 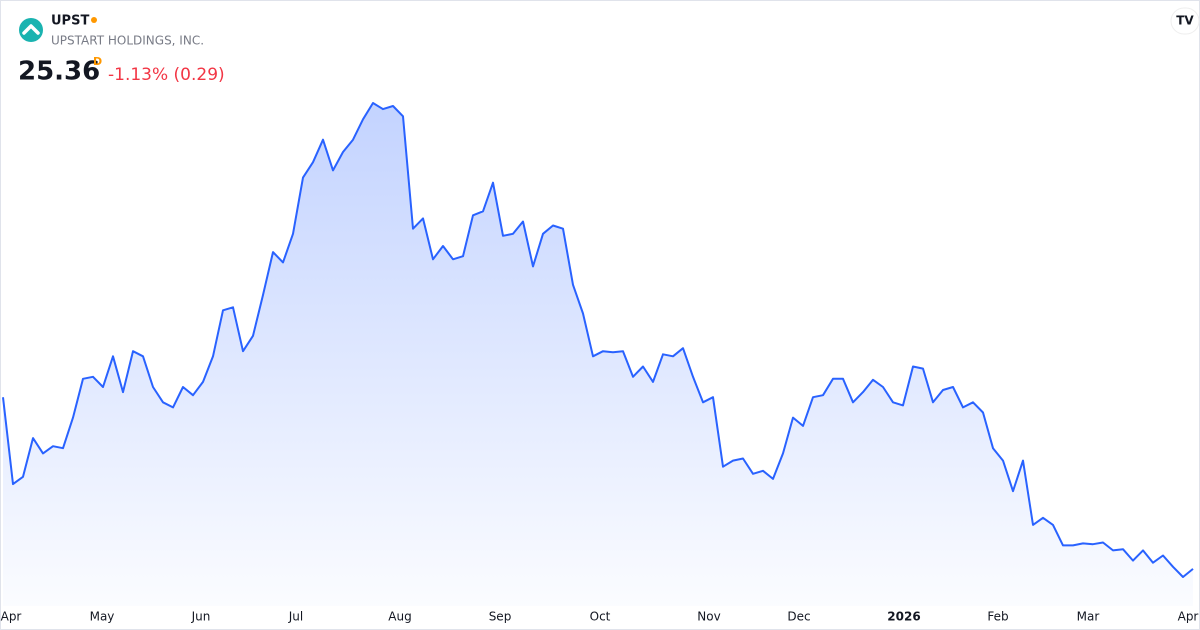 I want to click on logo-mark, so click(x=31, y=29).